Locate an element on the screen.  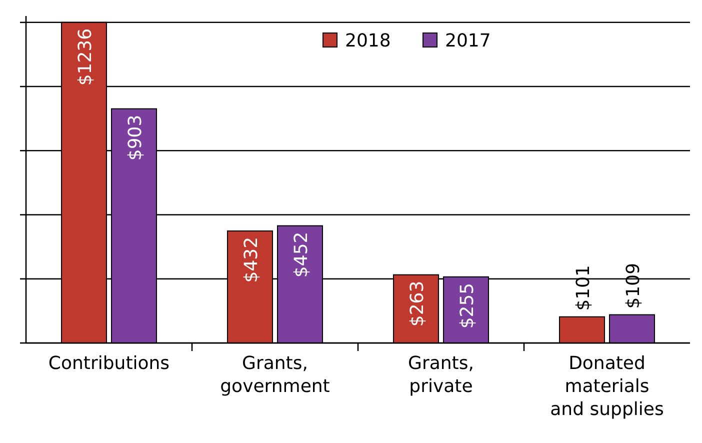
data-label: $109 is located at coordinates (633, 285).